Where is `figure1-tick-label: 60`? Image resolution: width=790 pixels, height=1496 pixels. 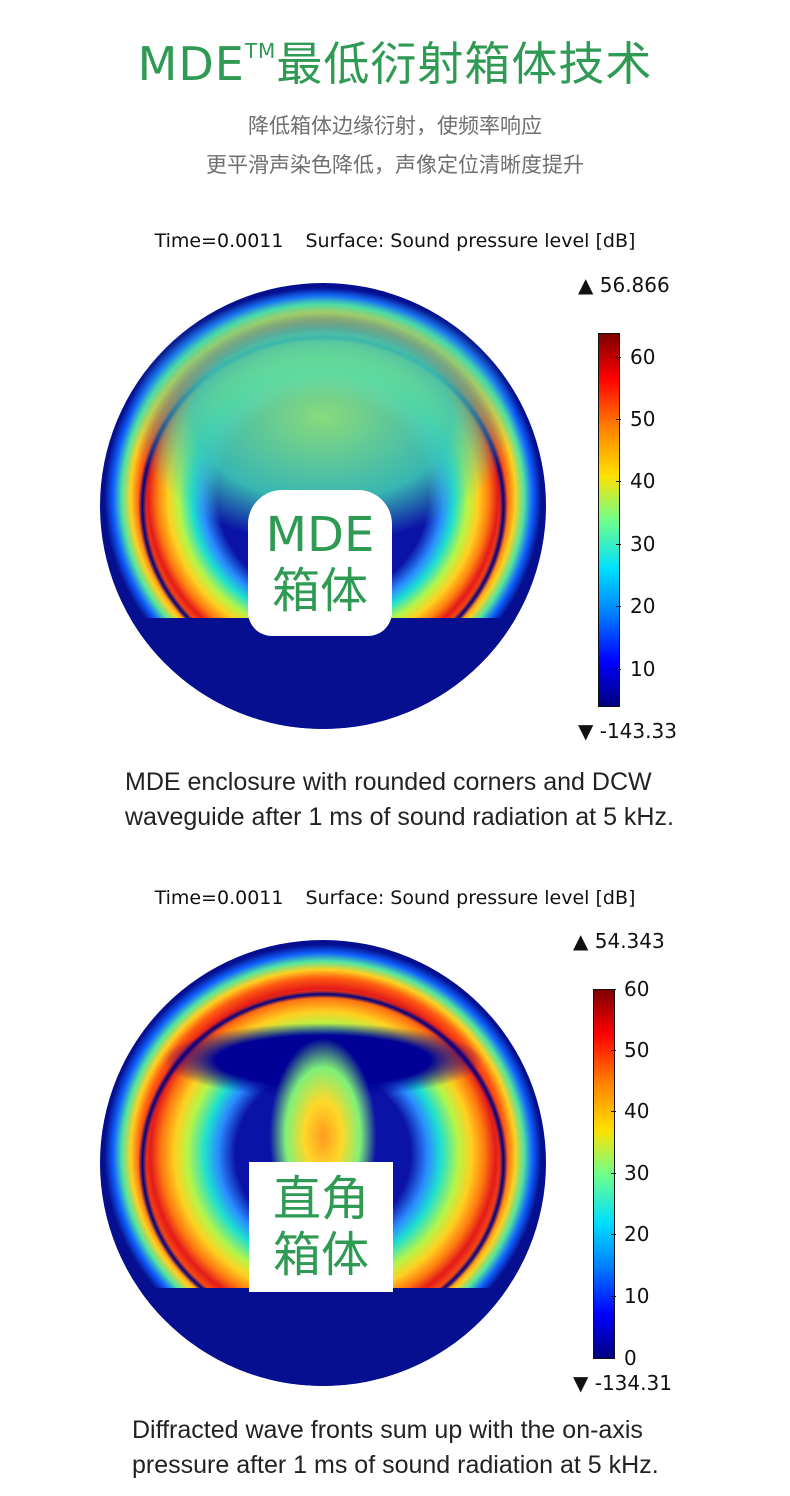
figure1-tick-label: 60 is located at coordinates (643, 357).